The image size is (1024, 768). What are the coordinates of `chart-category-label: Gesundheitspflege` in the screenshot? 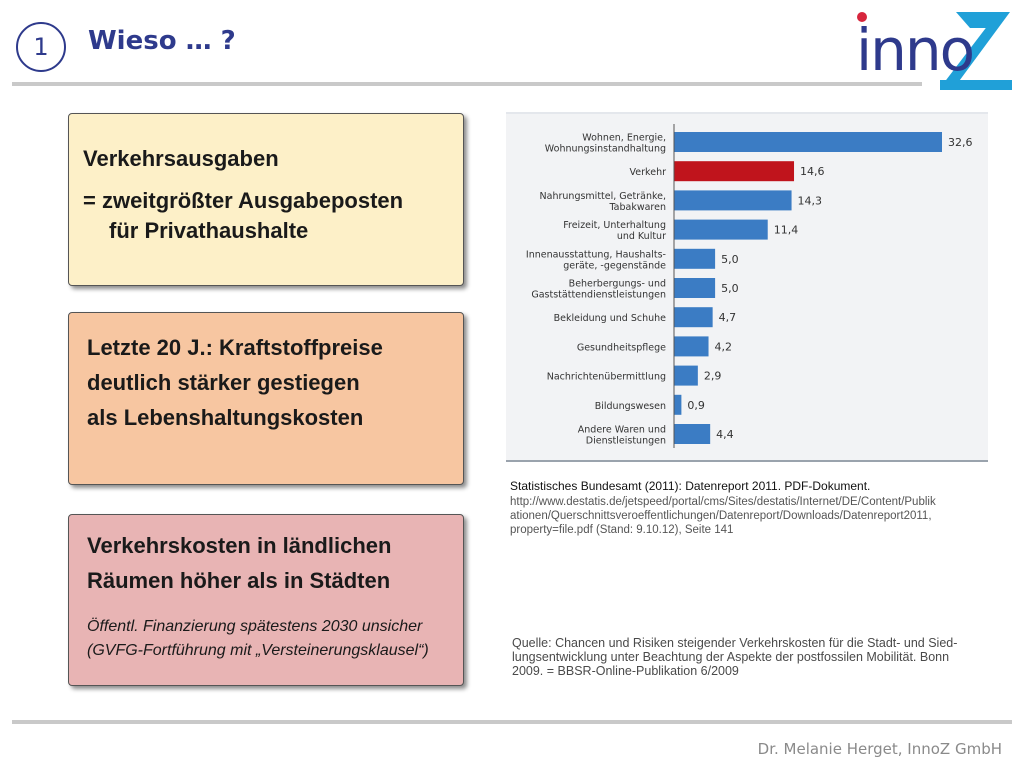 It's located at (621, 347).